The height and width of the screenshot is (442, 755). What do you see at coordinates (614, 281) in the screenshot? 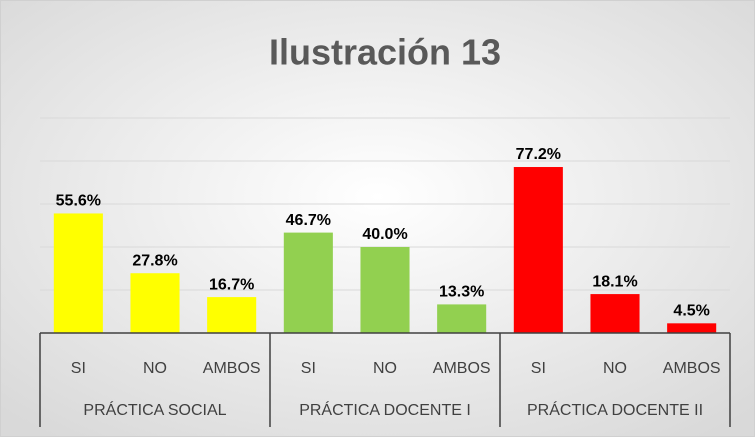
I see `data-label: 18.1%` at bounding box center [614, 281].